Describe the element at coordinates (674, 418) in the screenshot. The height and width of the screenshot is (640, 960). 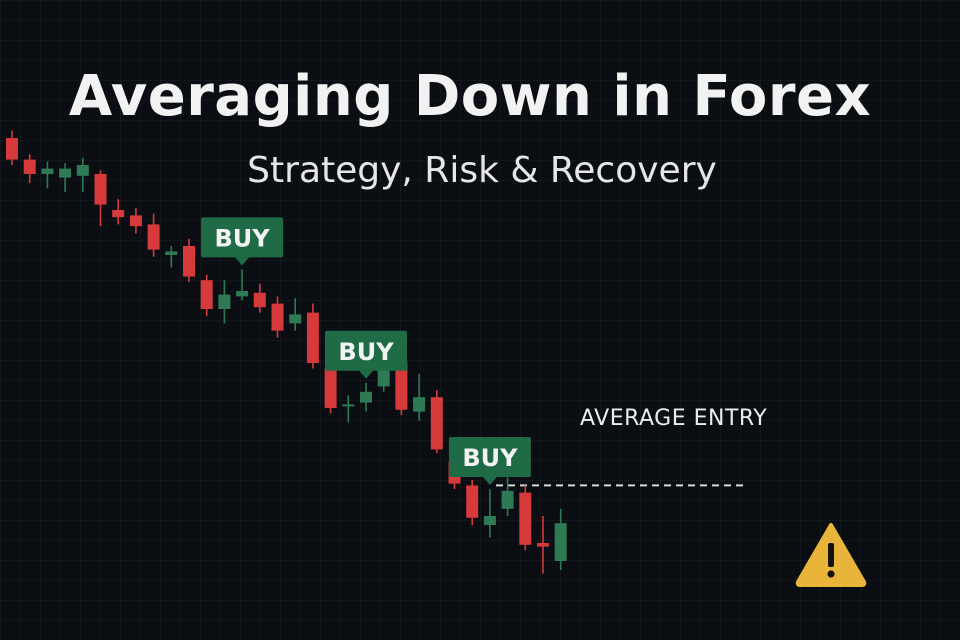
I see `average-entry-label: AVERAGE ENTRY` at that location.